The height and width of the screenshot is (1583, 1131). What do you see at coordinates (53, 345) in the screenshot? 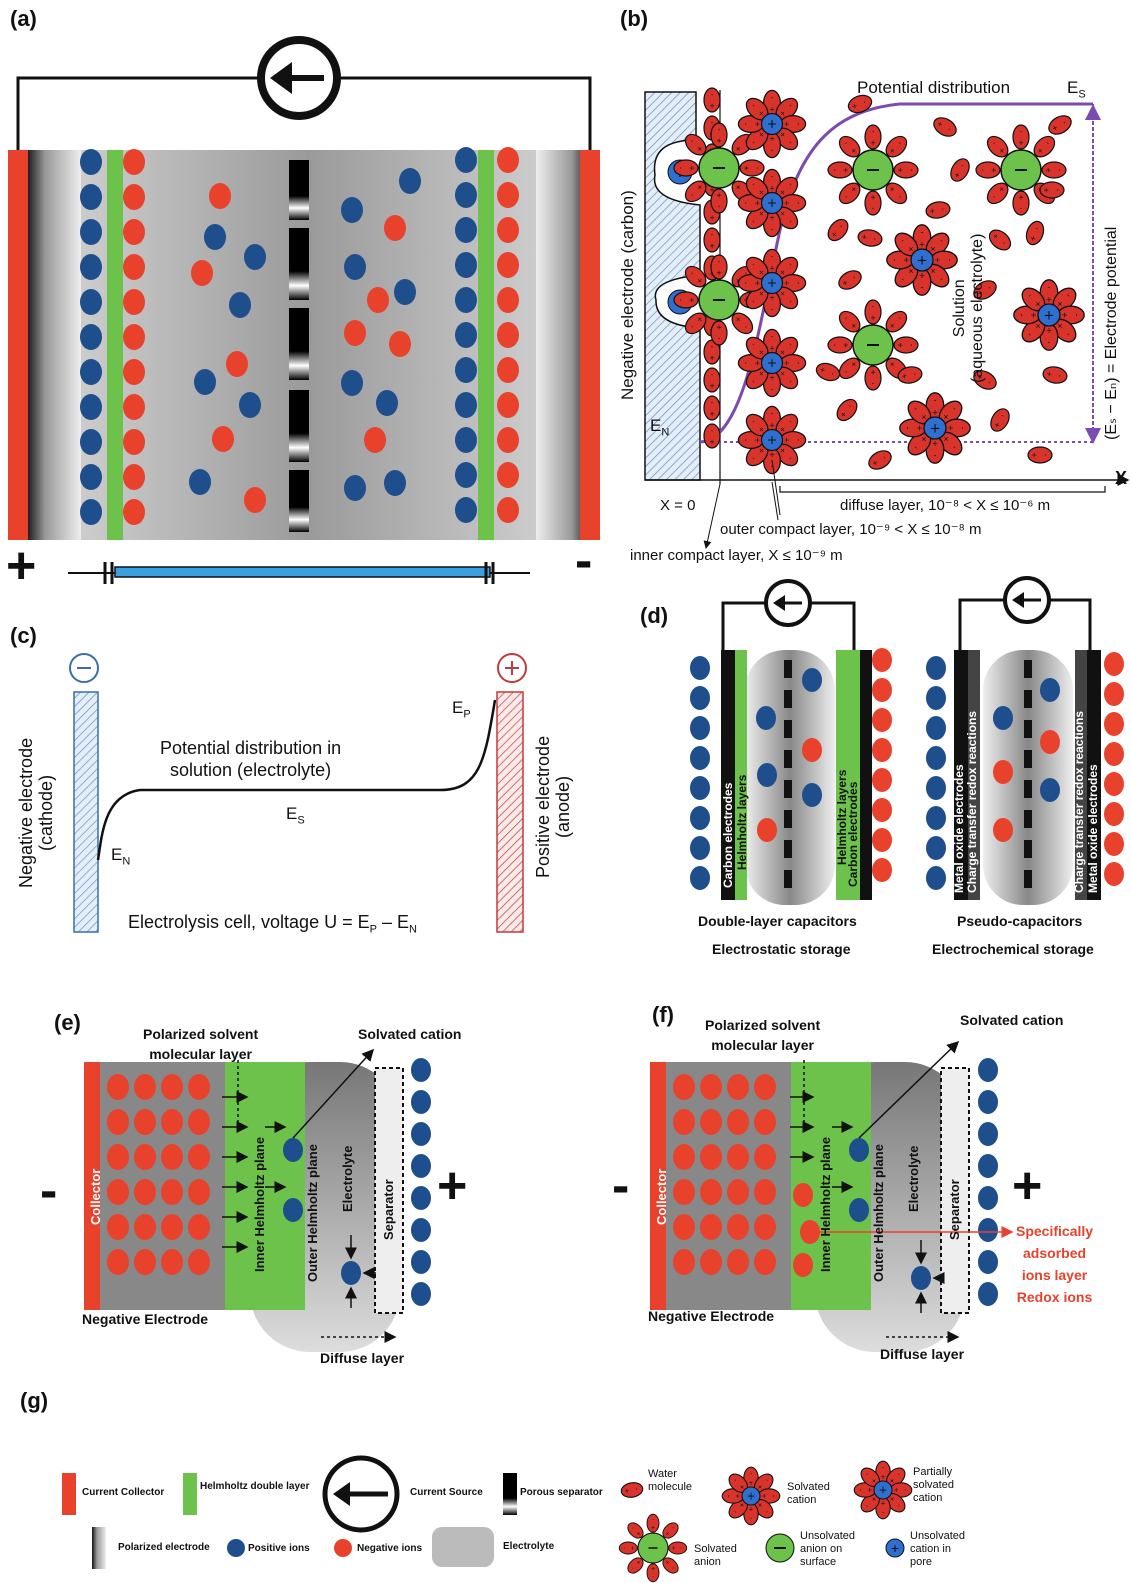
I see `polarized-electrode-left` at bounding box center [53, 345].